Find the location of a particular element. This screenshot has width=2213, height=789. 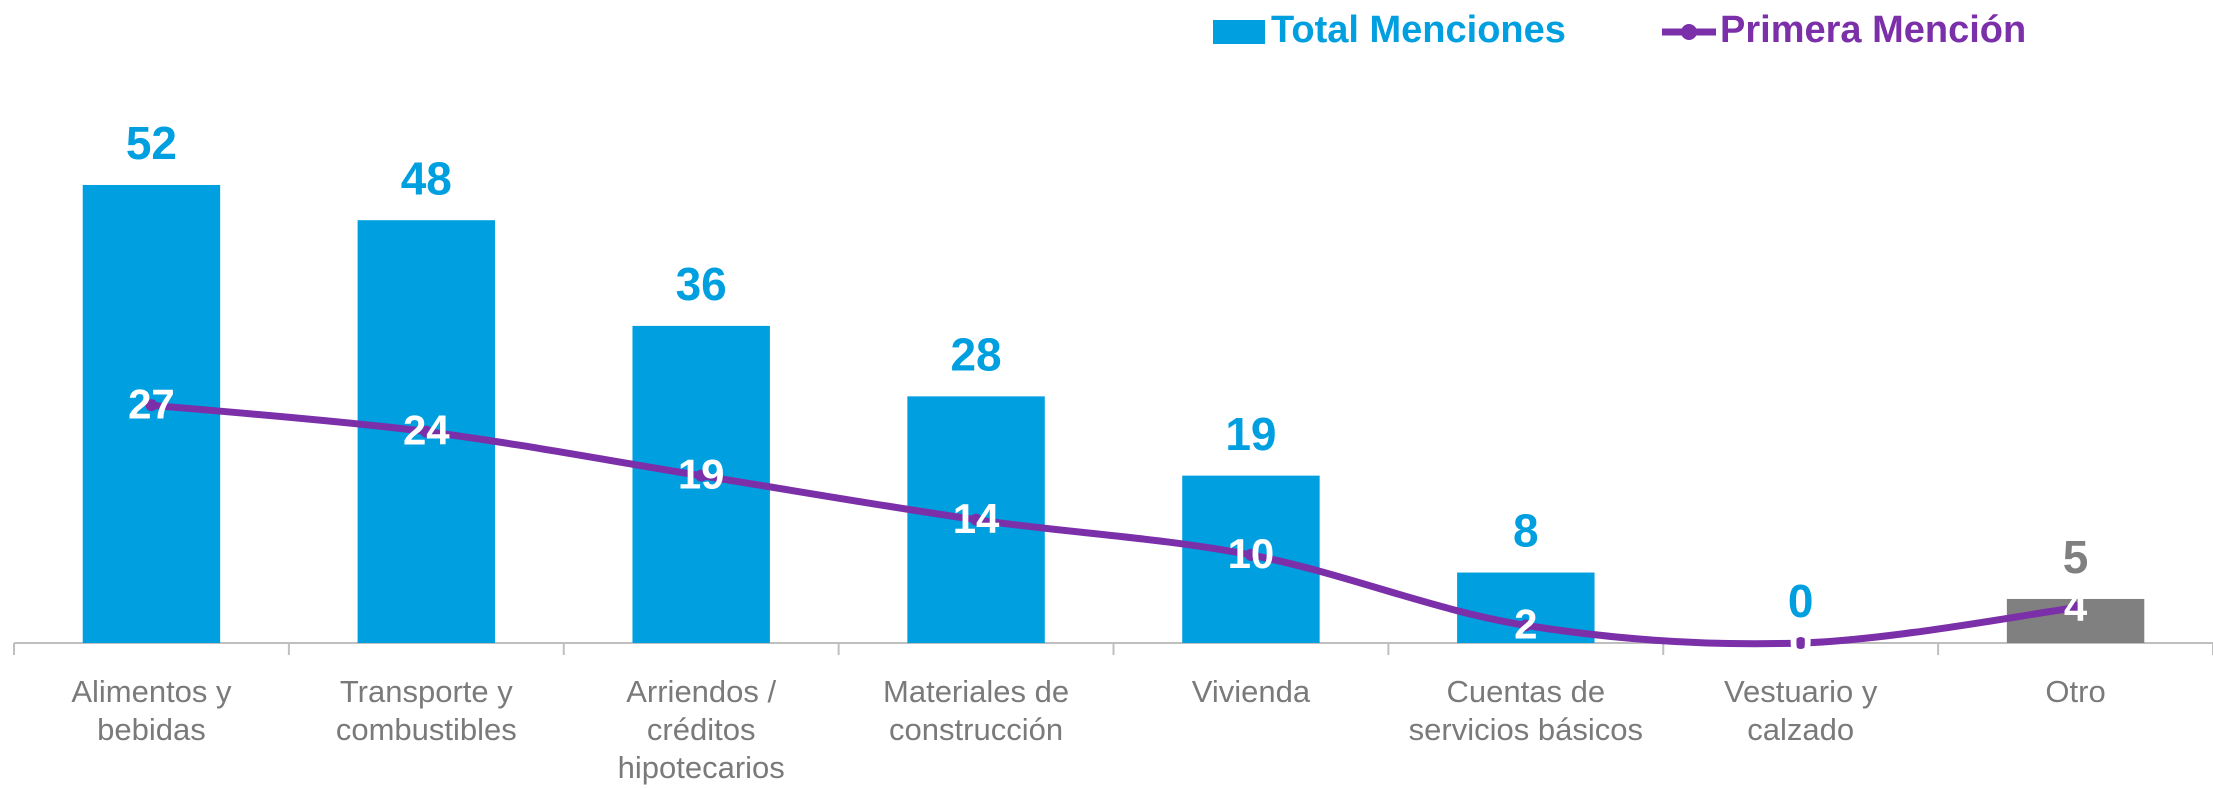

x-tick-label: Alimentos y bebidas is located at coordinates (151, 710).